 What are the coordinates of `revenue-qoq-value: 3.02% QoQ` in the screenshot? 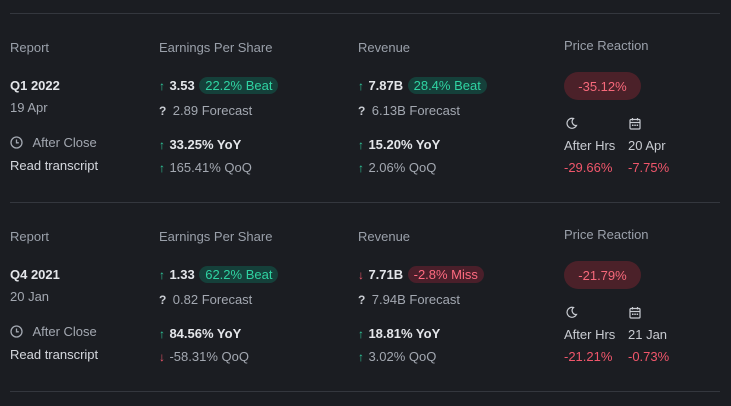 It's located at (402, 356).